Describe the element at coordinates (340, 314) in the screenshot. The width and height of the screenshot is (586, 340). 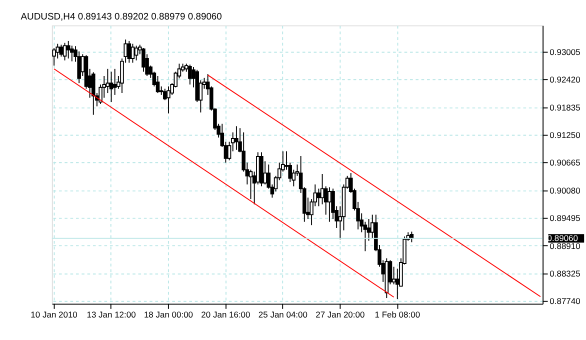
I see `x-tick-label: 27 Jan 20:00` at that location.